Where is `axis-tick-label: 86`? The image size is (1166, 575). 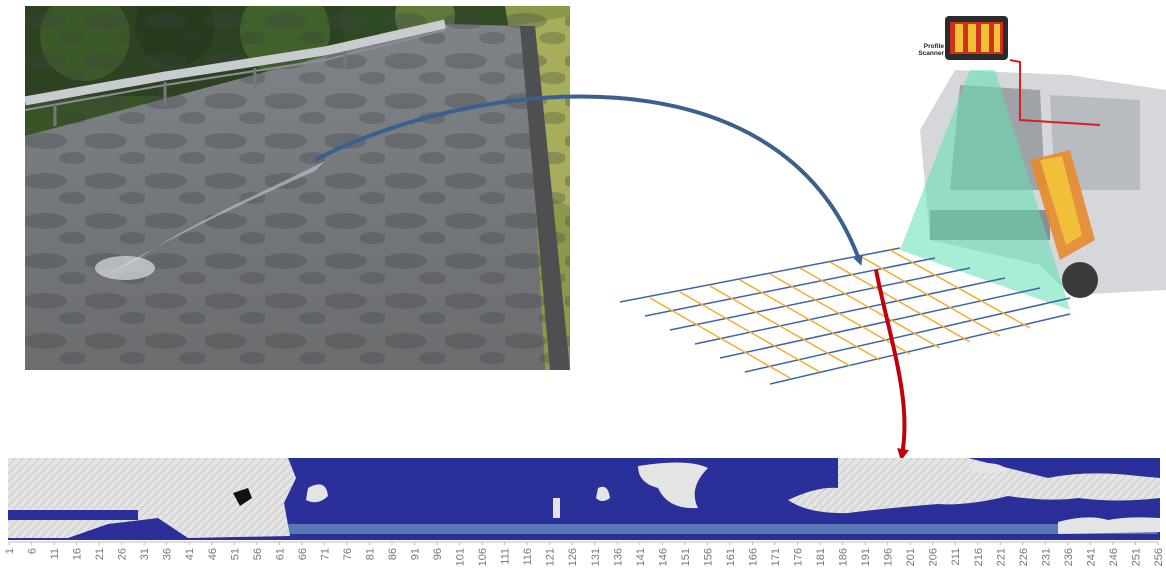
axis-tick-label: 86 is located at coordinates (393, 554).